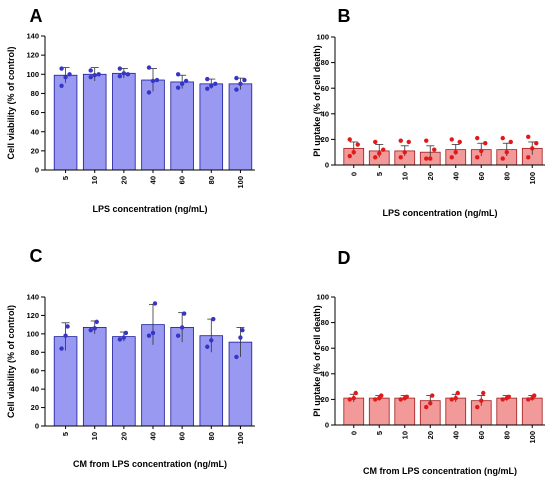 This screenshot has width=550, height=482. What do you see at coordinates (32, 36) in the screenshot?
I see `y-tick-label: 140` at bounding box center [32, 36].